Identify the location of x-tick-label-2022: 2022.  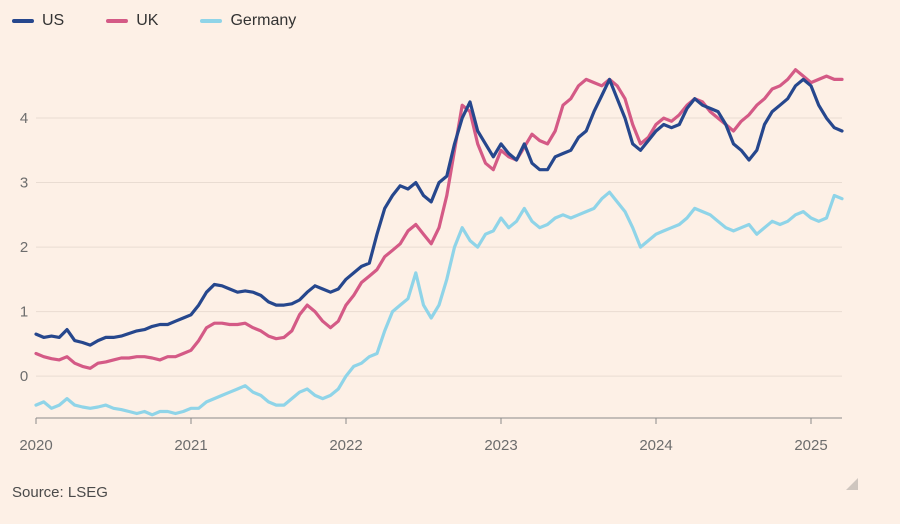
(345, 445).